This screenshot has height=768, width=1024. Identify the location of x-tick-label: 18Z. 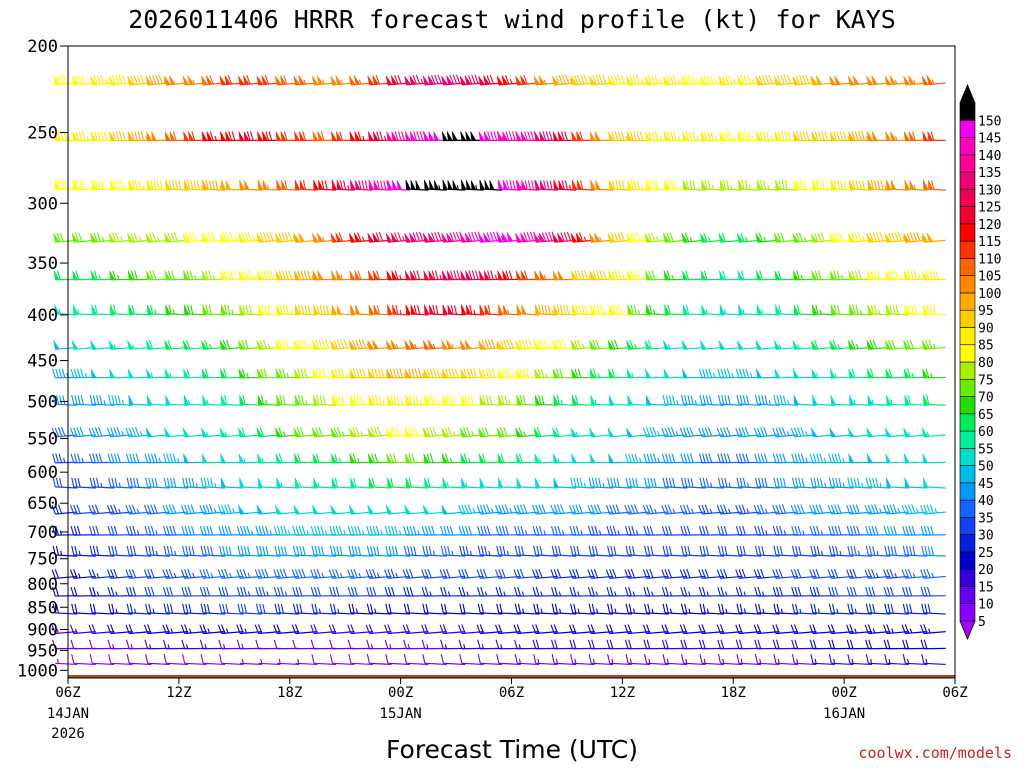
(733, 693).